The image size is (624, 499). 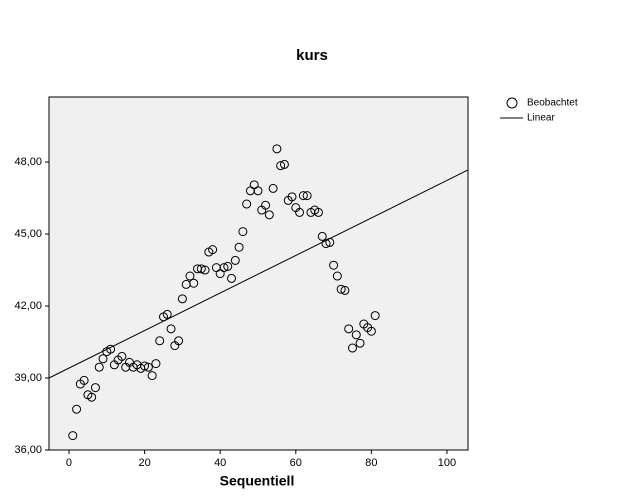 What do you see at coordinates (541, 118) in the screenshot?
I see `legend-label: Linear` at bounding box center [541, 118].